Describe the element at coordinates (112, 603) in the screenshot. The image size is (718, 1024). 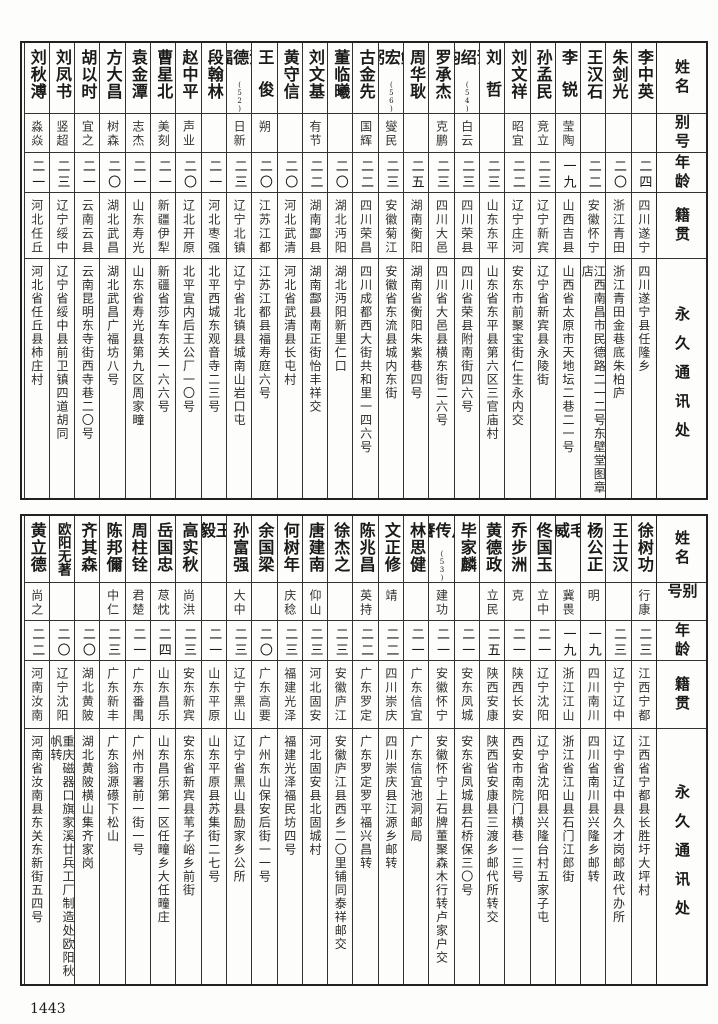
I see `alias-text: 中仁` at that location.